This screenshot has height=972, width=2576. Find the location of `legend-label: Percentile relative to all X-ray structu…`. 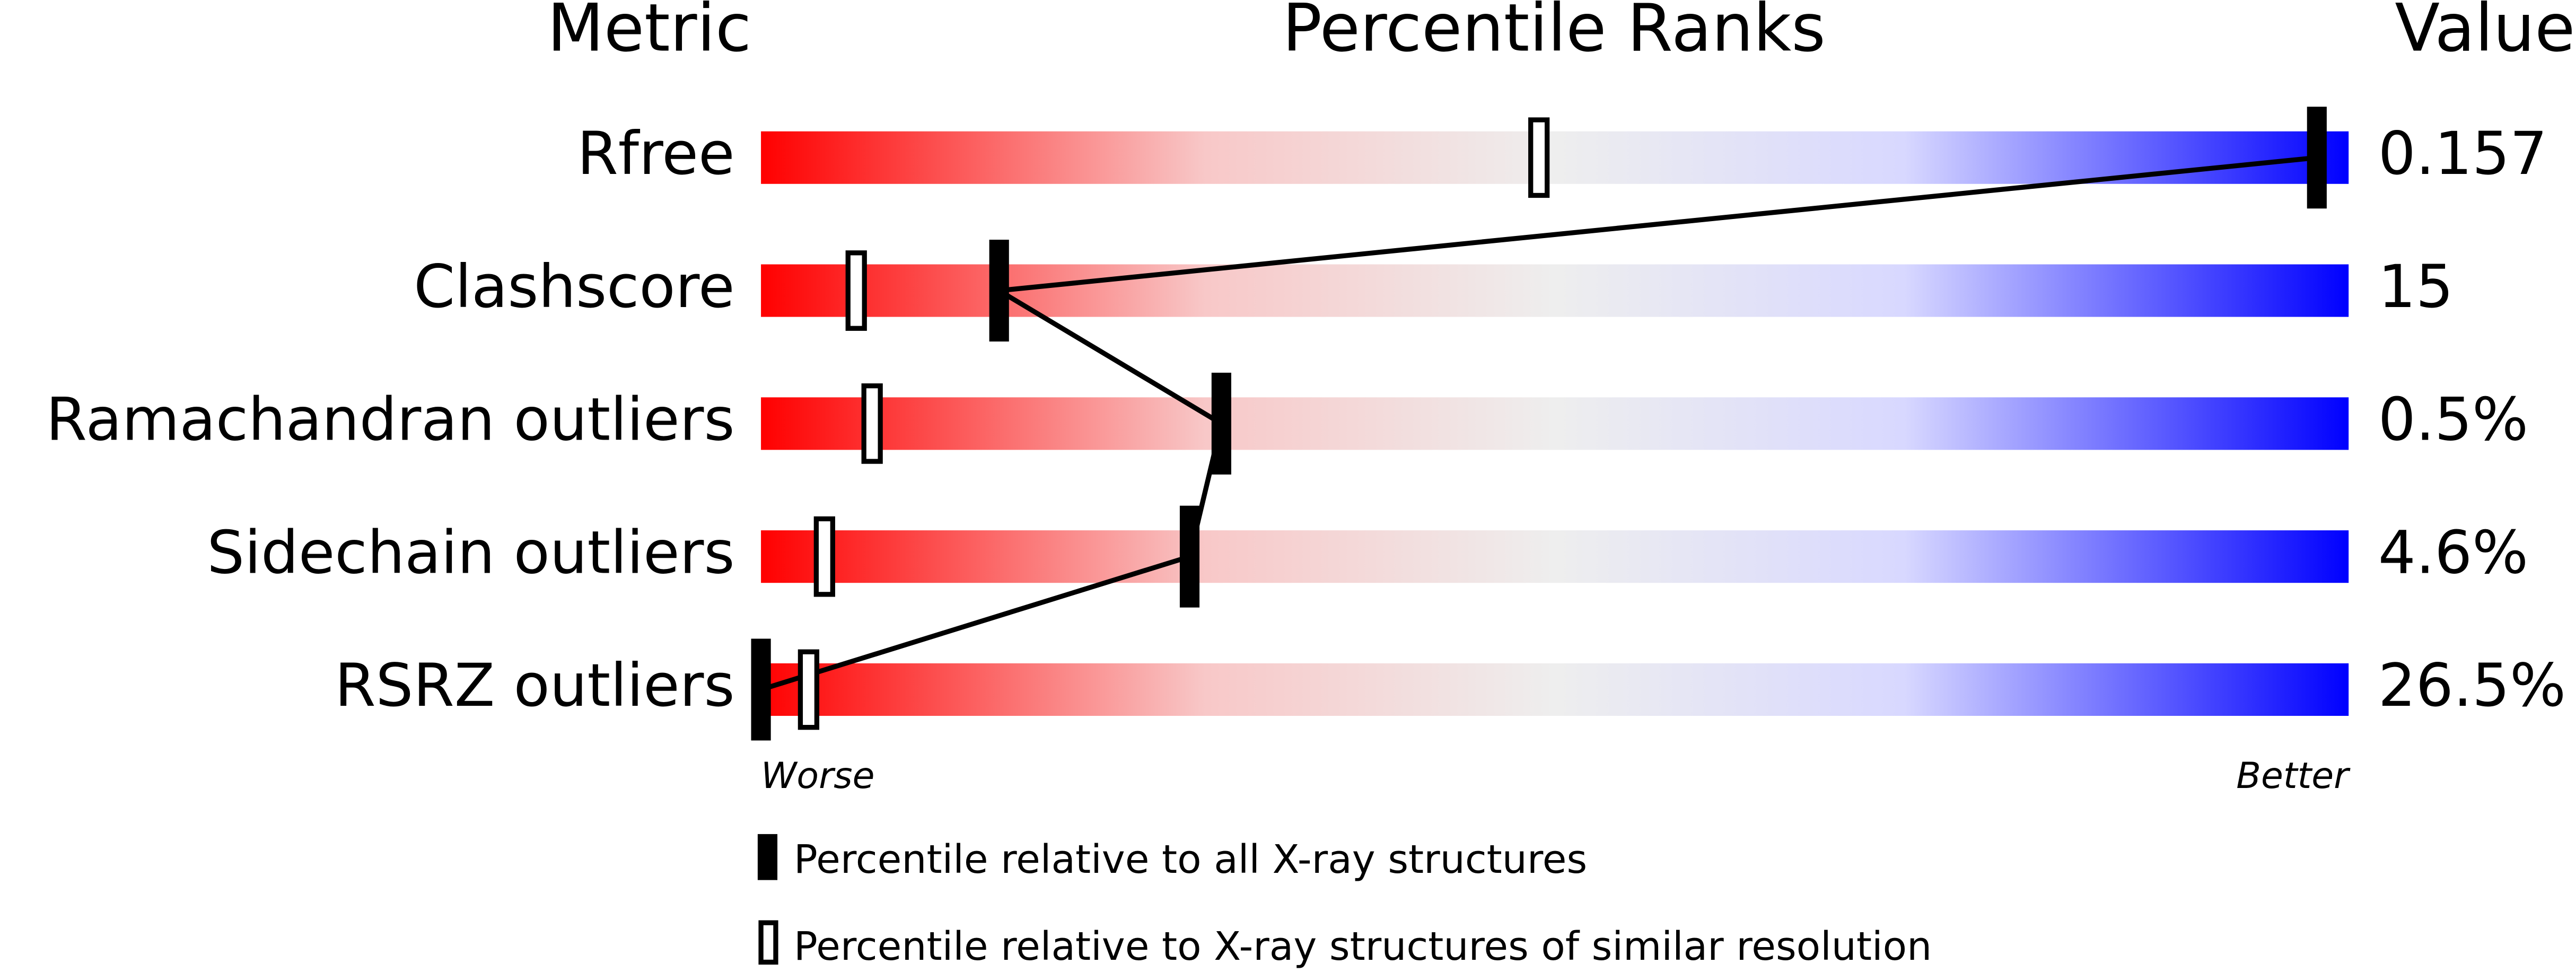

legend-label: Percentile relative to all X-ray structu… is located at coordinates (1190, 859).